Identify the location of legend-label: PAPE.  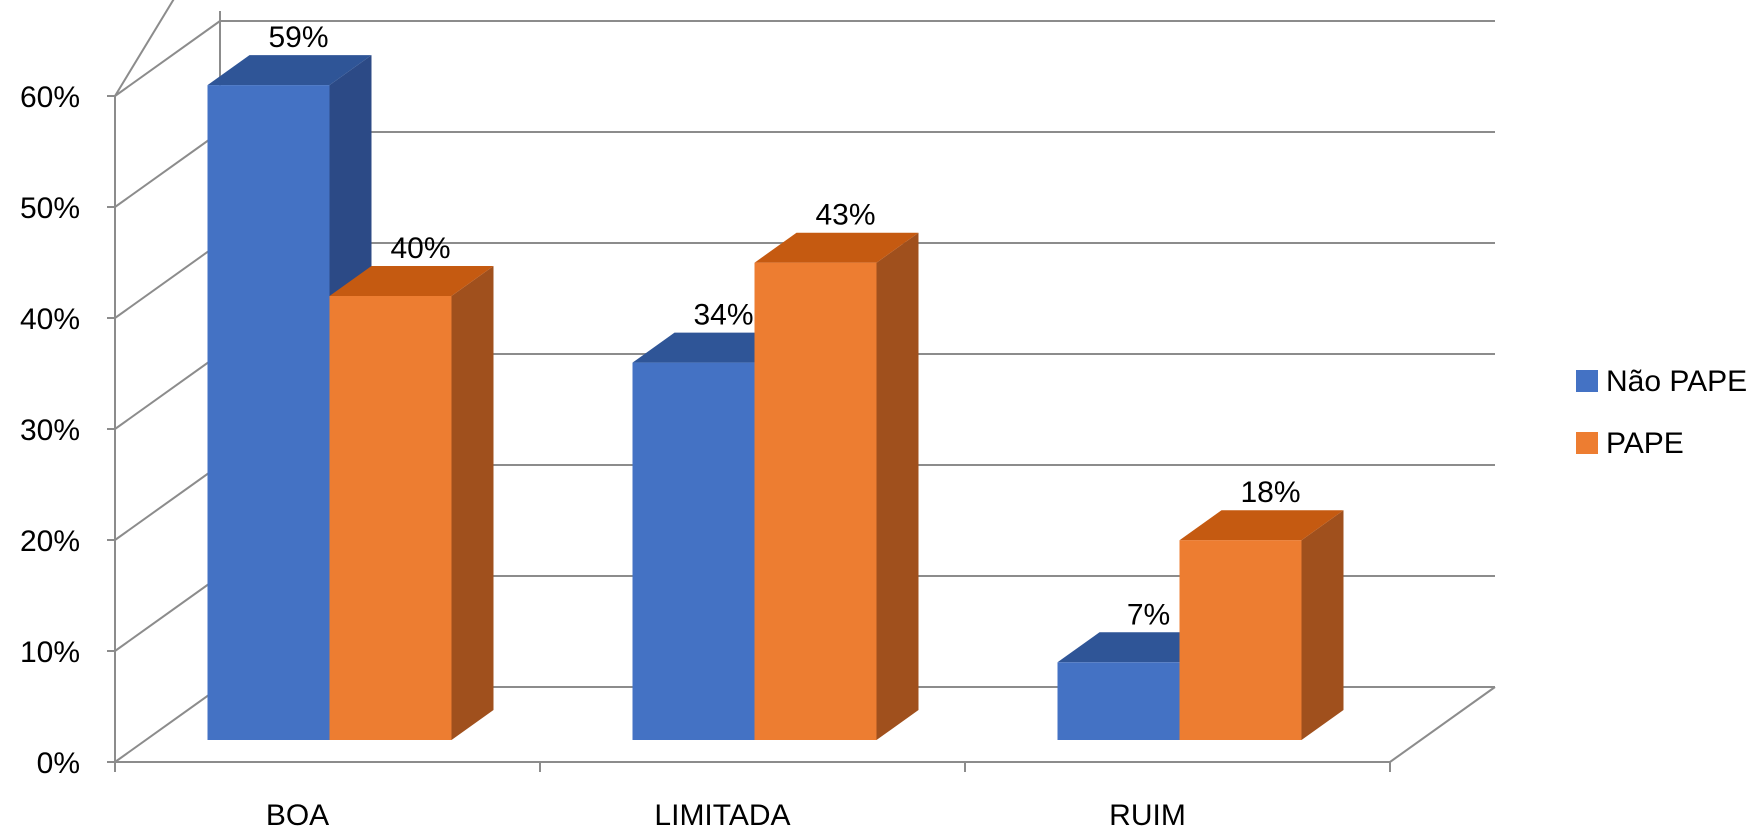
(1645, 443).